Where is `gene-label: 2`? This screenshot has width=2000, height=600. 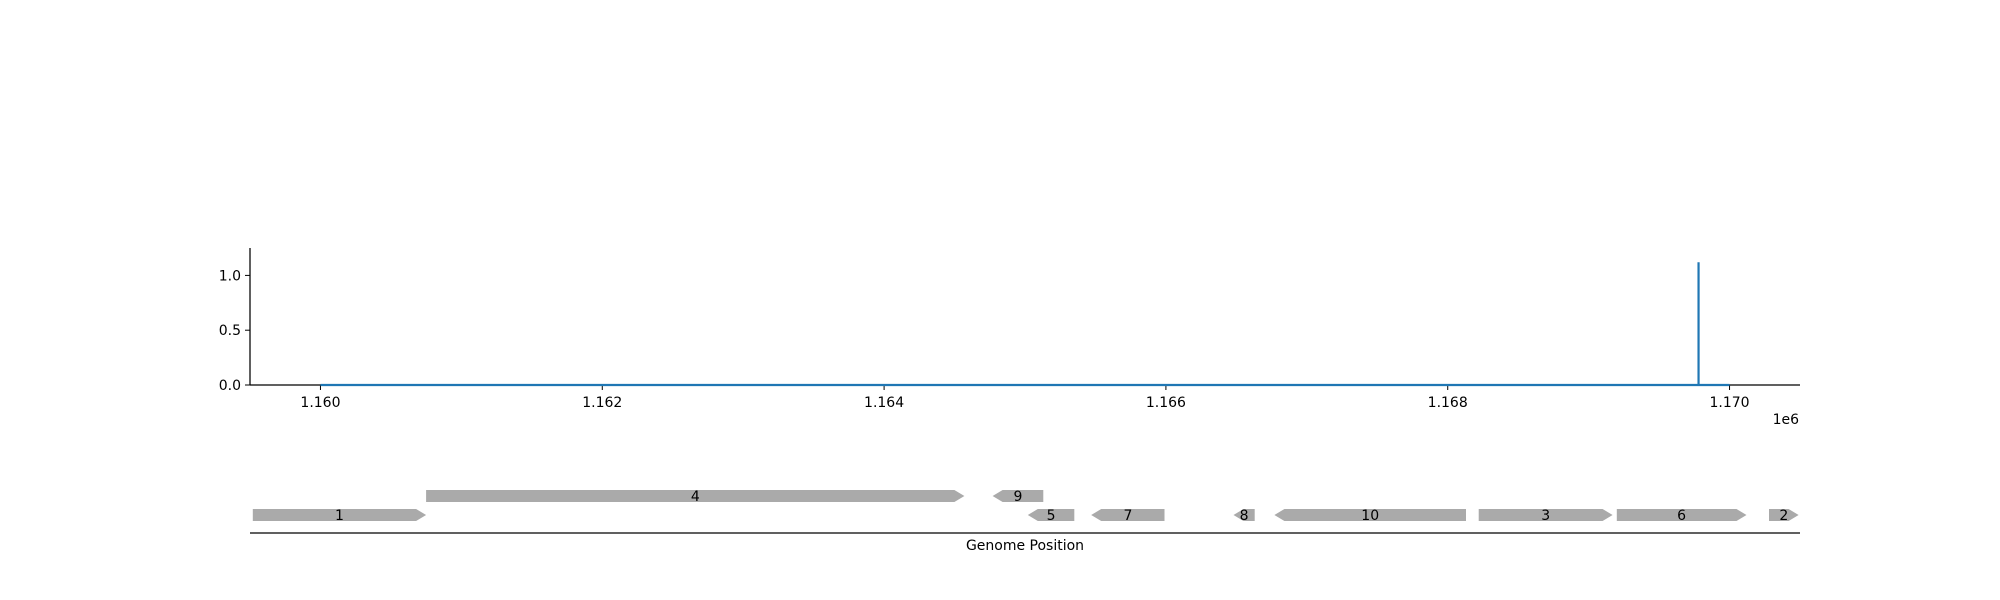
gene-label: 2 is located at coordinates (1783, 516).